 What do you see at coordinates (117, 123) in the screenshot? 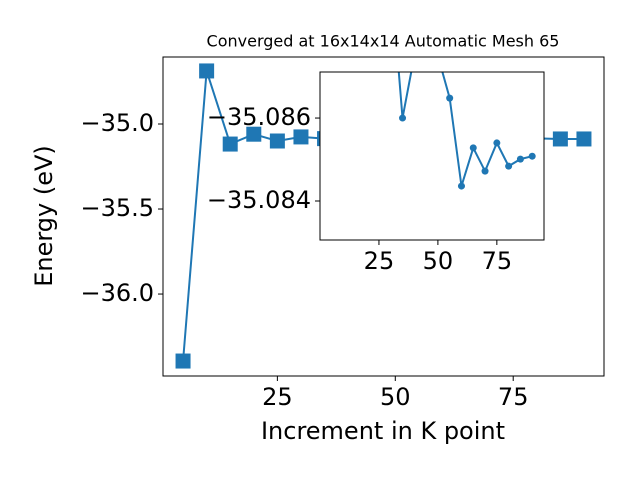
I see `y-tick-label: −35.0` at bounding box center [117, 123].